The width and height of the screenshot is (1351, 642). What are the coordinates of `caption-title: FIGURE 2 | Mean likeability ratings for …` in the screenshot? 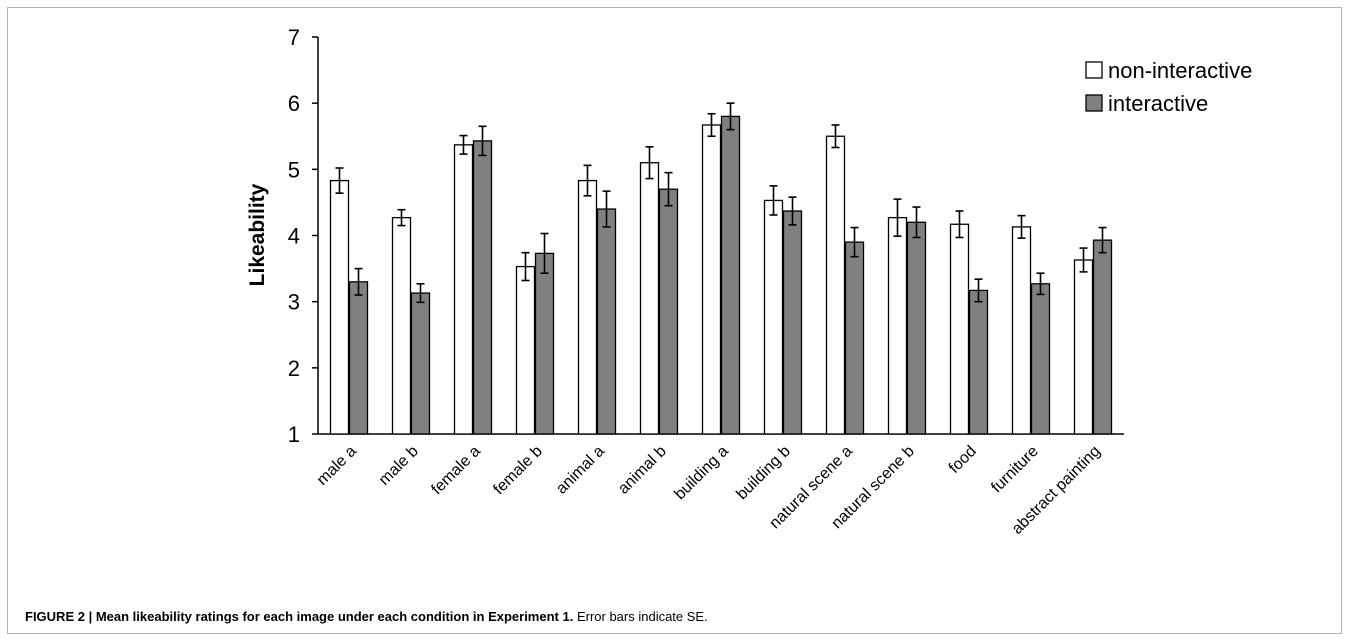 It's located at (299, 616).